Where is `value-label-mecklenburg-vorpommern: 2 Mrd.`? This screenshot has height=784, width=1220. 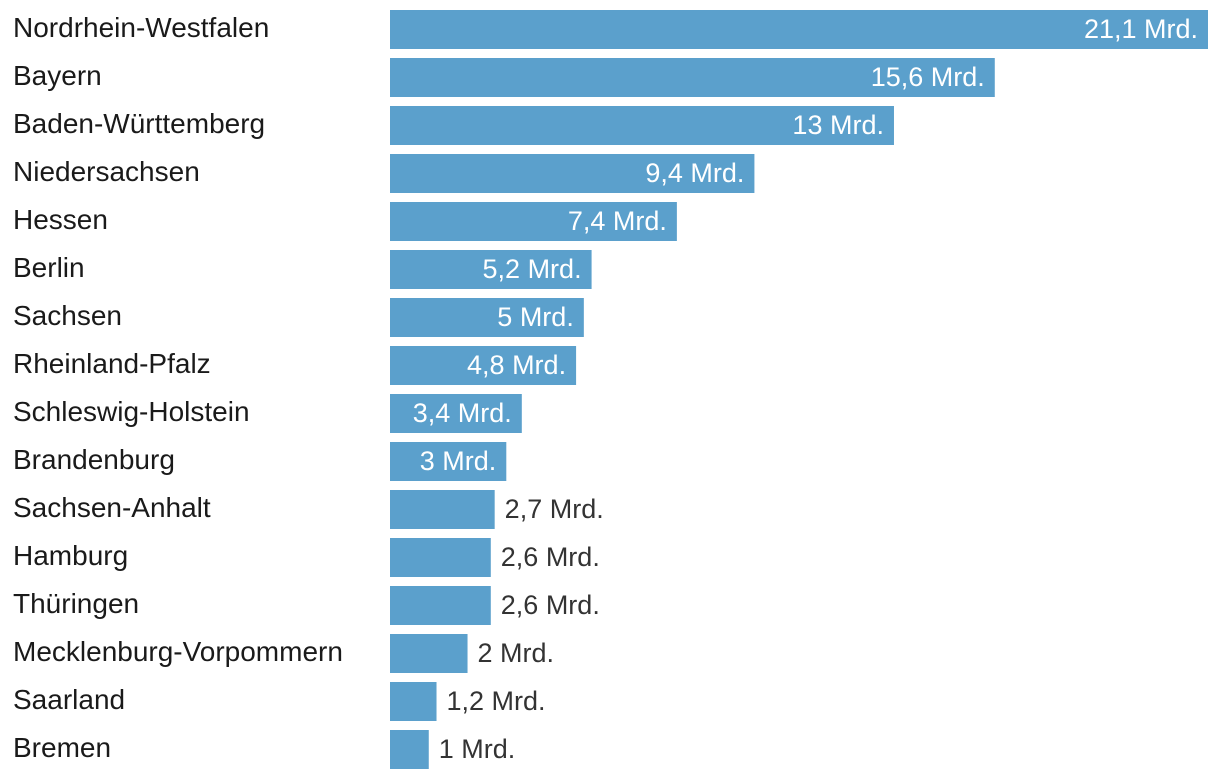
value-label-mecklenburg-vorpommern: 2 Mrd. is located at coordinates (516, 653).